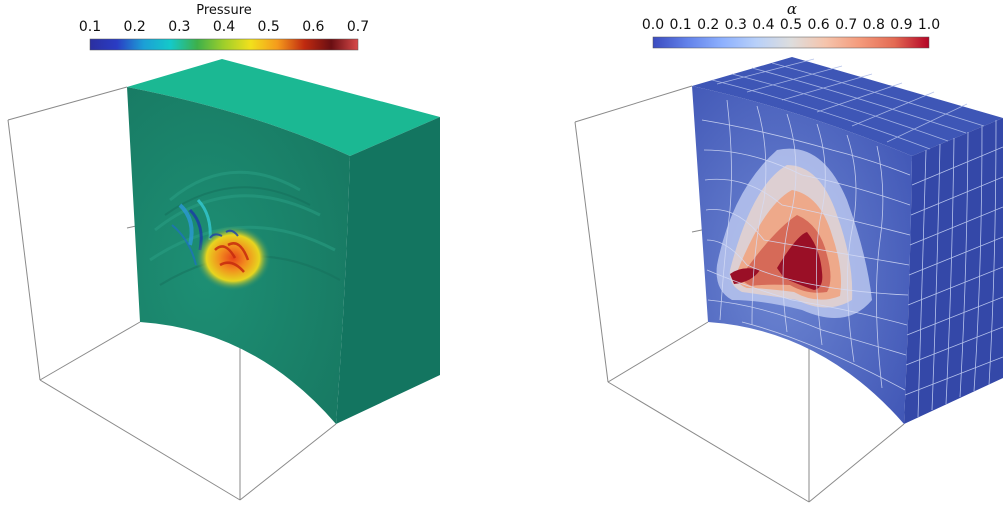 This screenshot has height=506, width=1003. What do you see at coordinates (874, 25) in the screenshot?
I see `alpha-tick-label: 0.8` at bounding box center [874, 25].